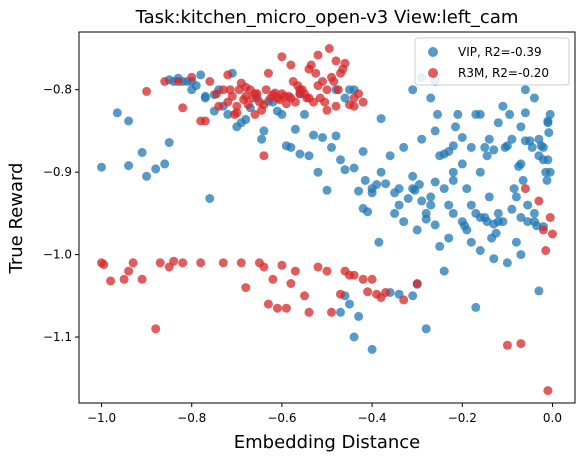  Describe the element at coordinates (281, 418) in the screenshot. I see `x-tick-label: −0.6` at that location.